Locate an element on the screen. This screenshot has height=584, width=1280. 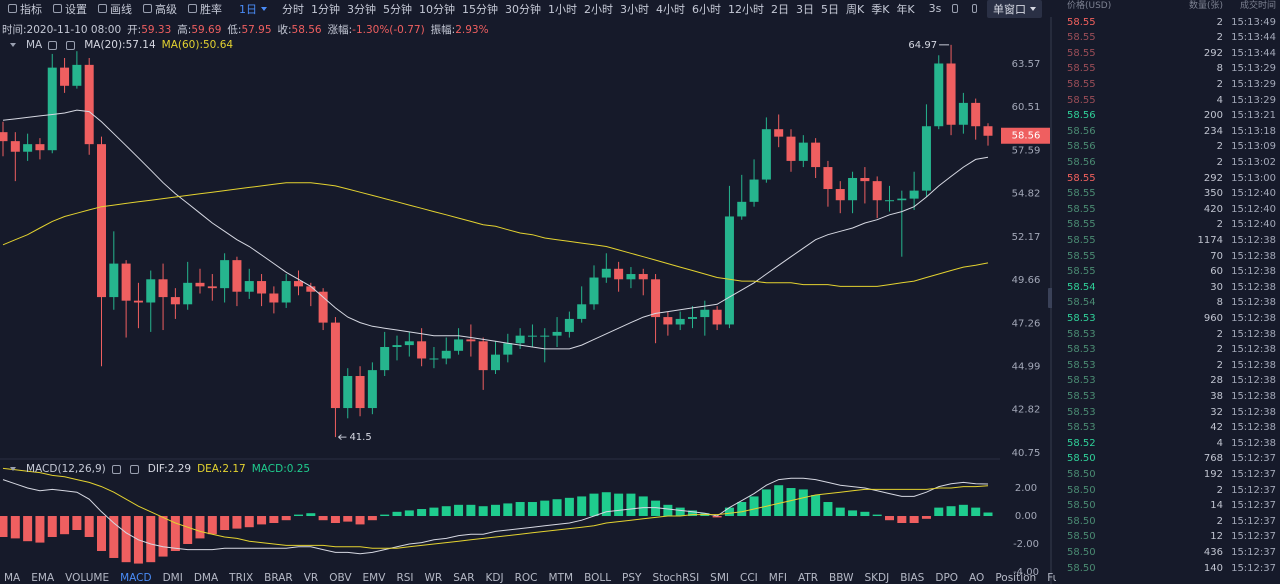
interval-button: 5日 is located at coordinates (830, 9).